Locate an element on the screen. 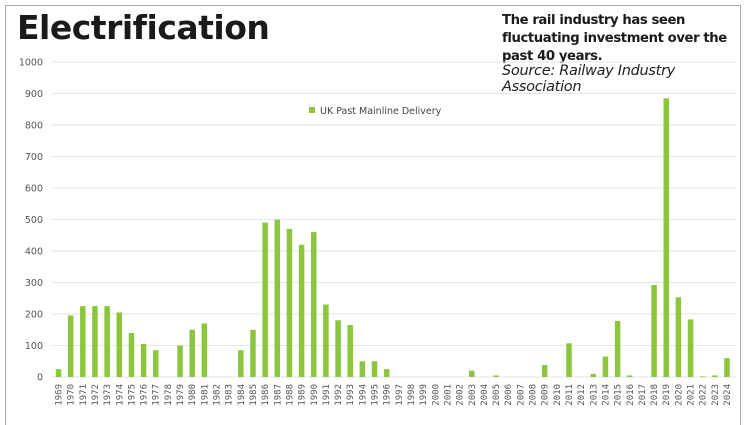 The width and height of the screenshot is (750, 425). bar-1988 is located at coordinates (289, 302).